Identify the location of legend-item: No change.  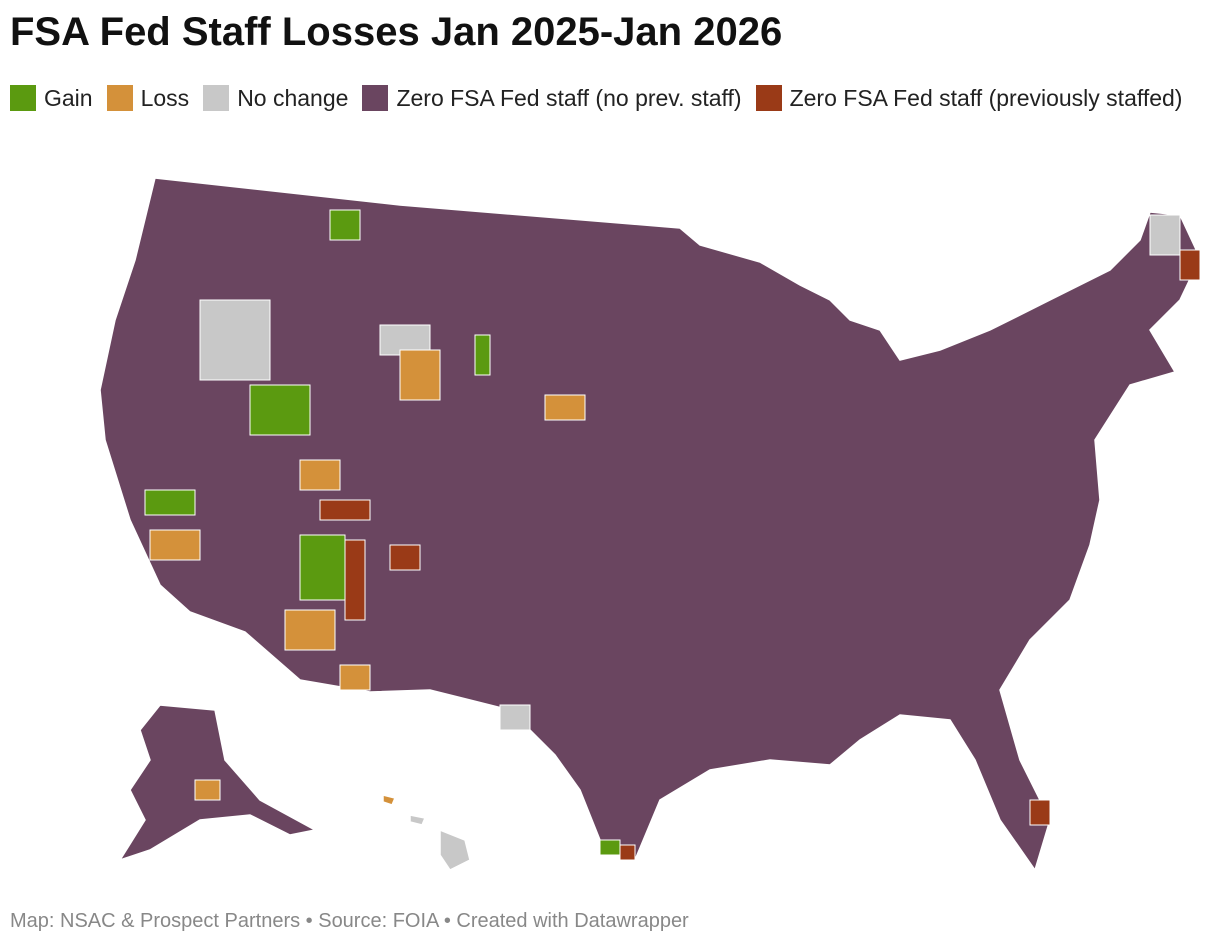
(275, 98).